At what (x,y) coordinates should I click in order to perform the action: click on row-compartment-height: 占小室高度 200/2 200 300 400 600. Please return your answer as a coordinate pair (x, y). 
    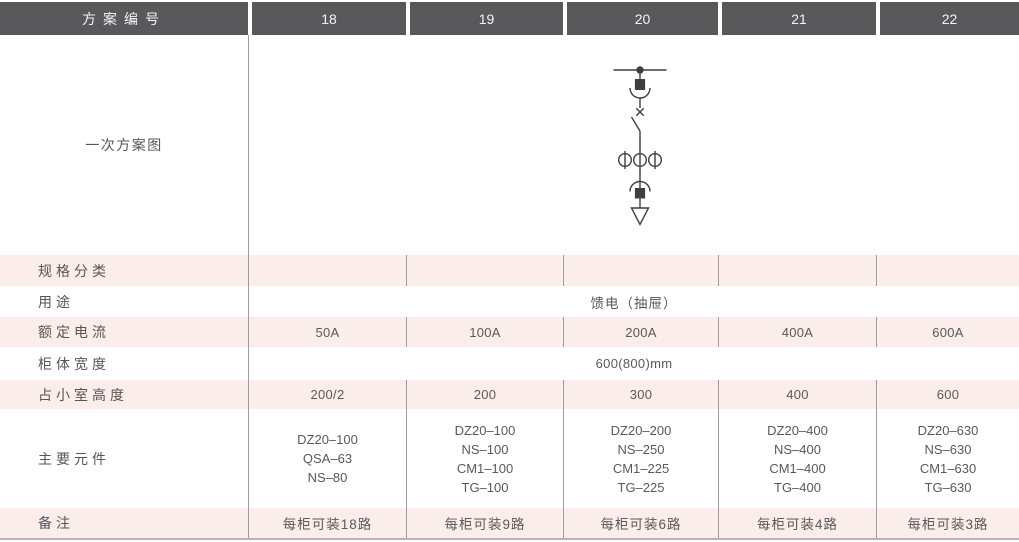
    Looking at the image, I should click on (509, 394).